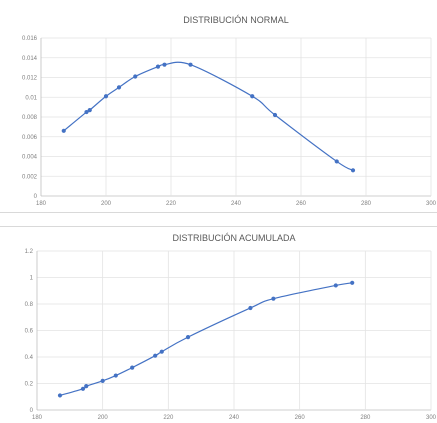 The width and height of the screenshot is (437, 423). Describe the element at coordinates (236, 20) in the screenshot. I see `chart-title: DISTRIBUCIÓN NORMAL` at that location.